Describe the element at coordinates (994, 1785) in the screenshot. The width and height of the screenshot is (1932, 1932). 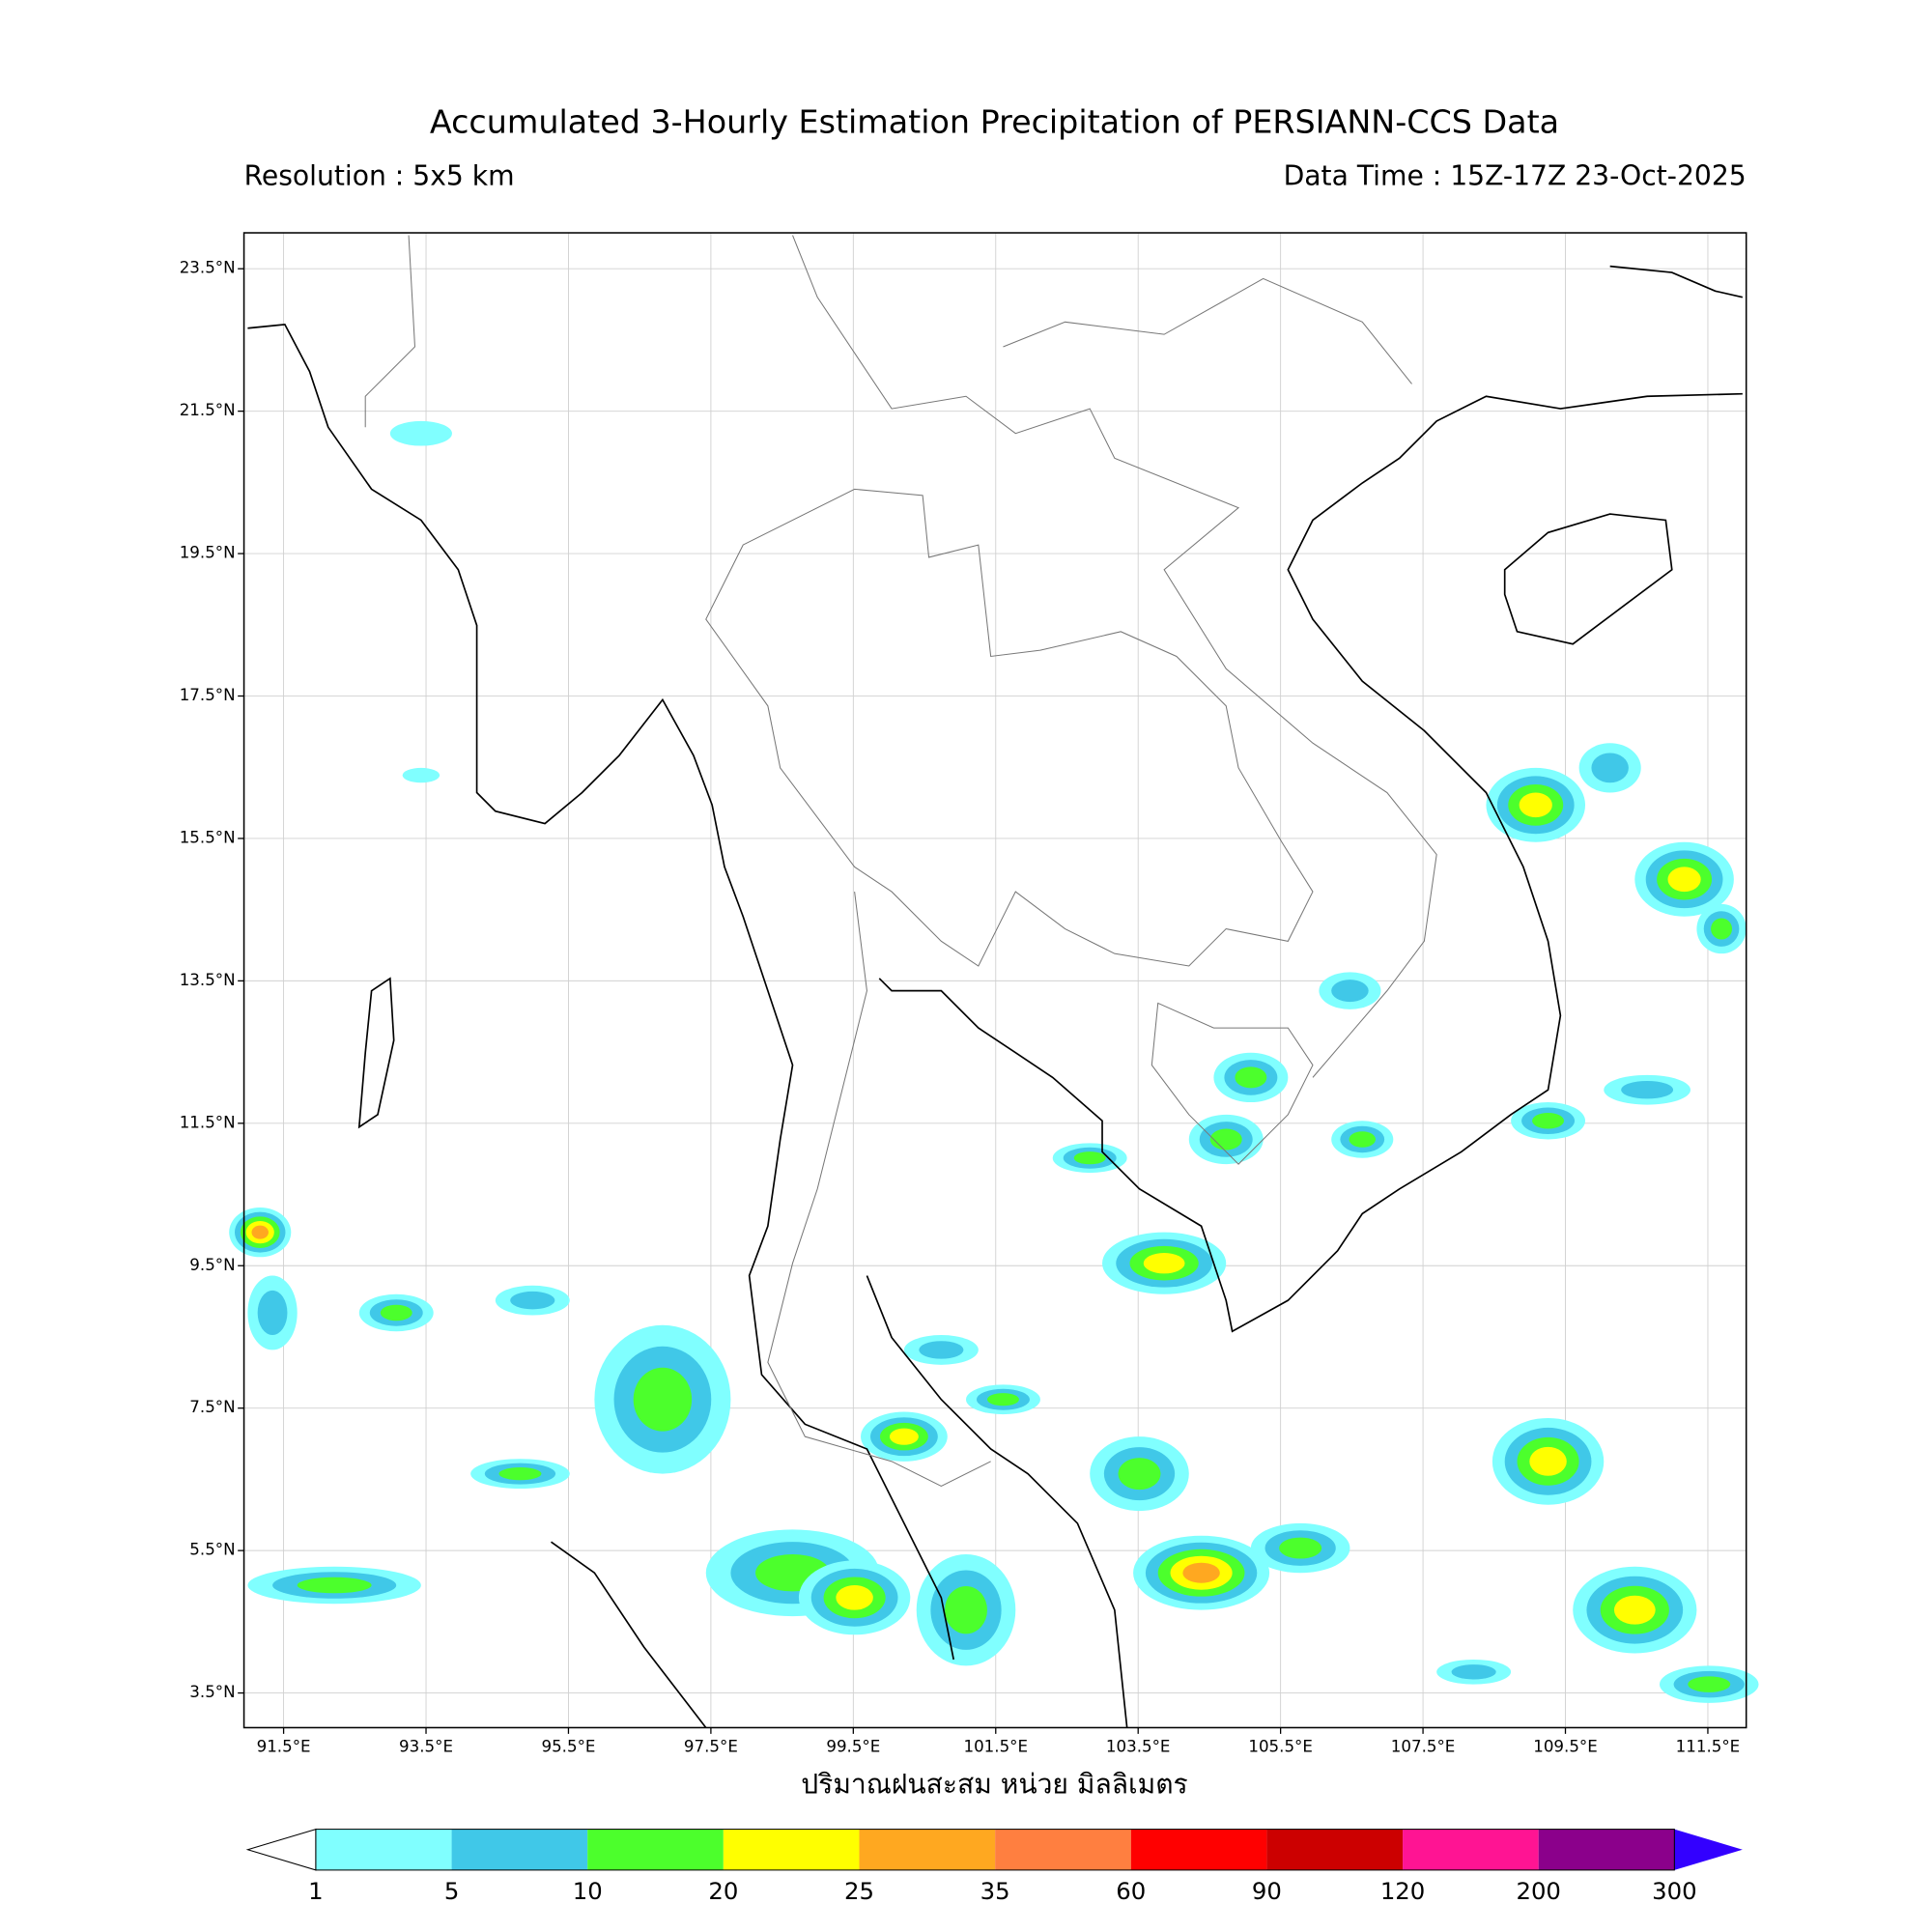
I see `x-label: ปริมาณฝนสะสม หน่วย มิลลิเมตร` at that location.